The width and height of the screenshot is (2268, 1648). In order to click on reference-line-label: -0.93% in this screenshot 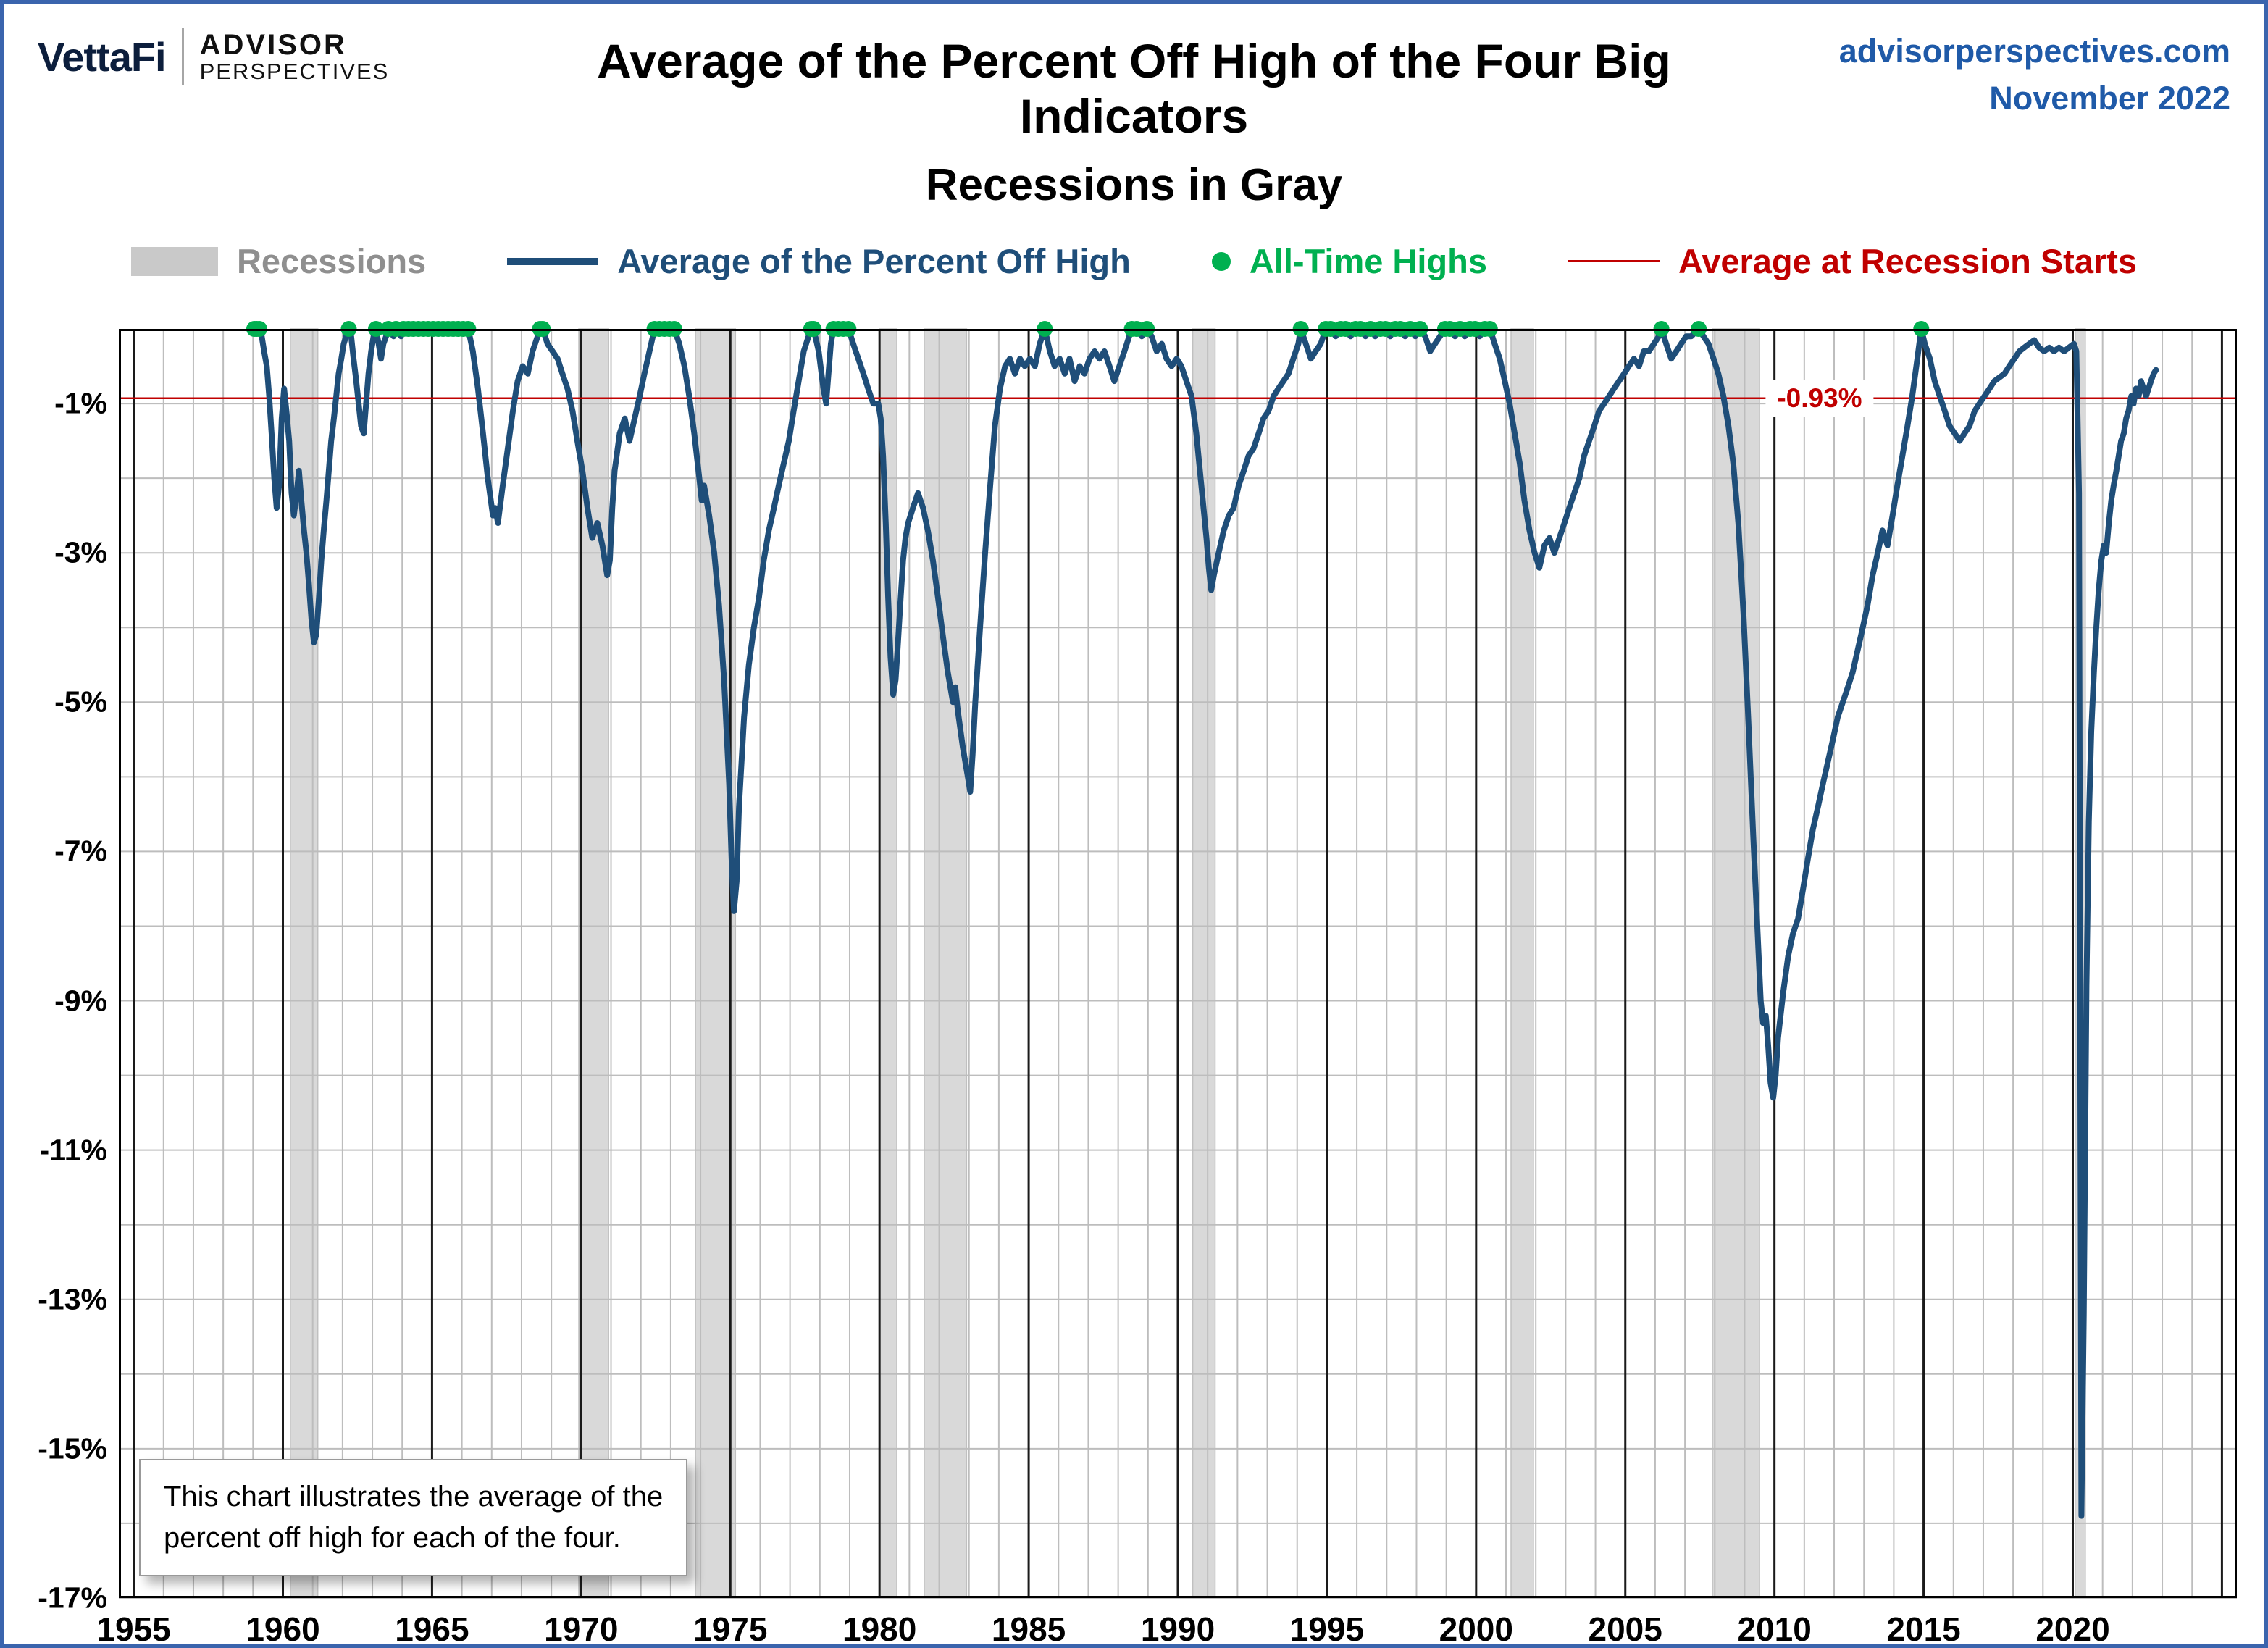, I will do `click(1820, 398)`.